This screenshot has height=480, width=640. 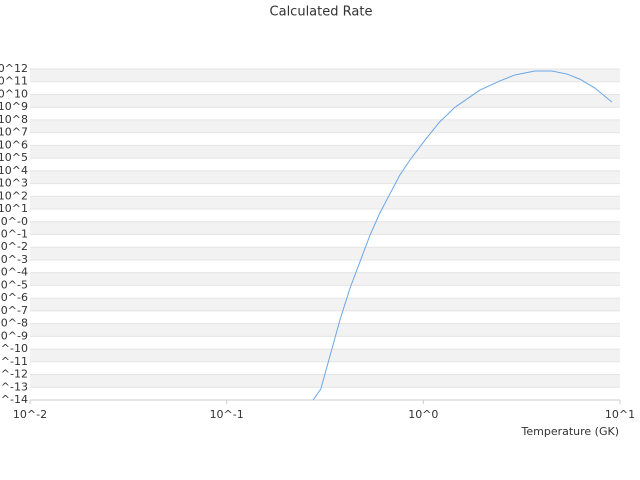 I want to click on y-tick-label: 10^-9, so click(x=14, y=335).